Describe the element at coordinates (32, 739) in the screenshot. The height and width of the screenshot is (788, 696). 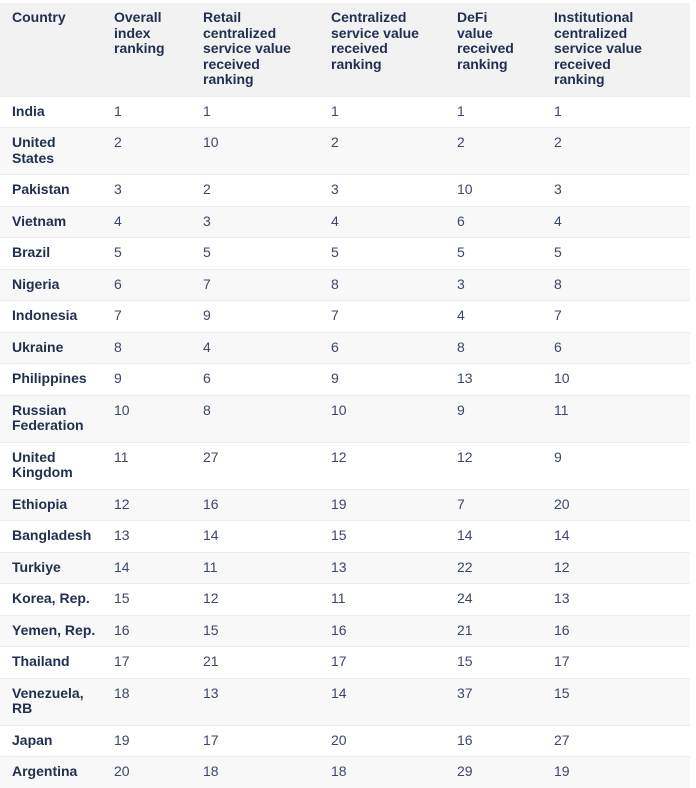
I see `country-name: Japan` at that location.